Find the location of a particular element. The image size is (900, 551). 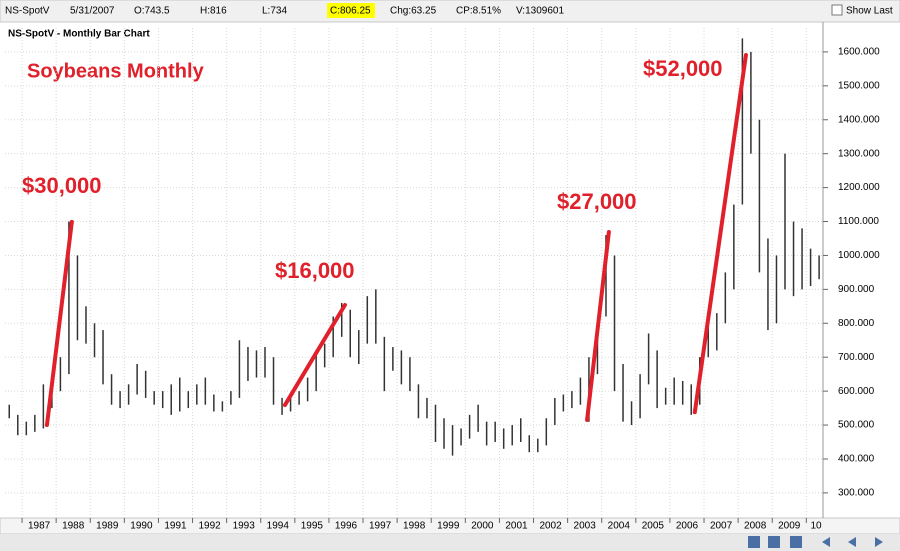

y-tick-label: 1100.000 is located at coordinates (858, 221).